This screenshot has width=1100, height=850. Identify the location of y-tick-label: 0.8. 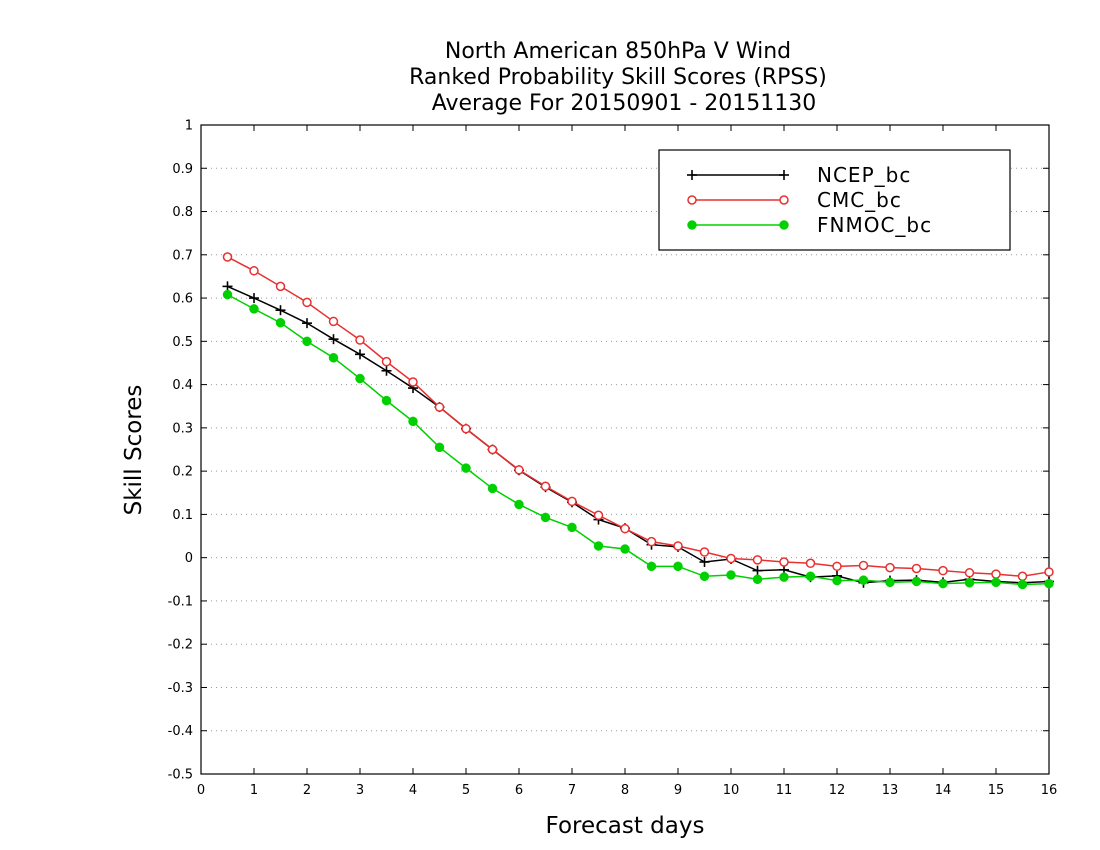
(182, 212).